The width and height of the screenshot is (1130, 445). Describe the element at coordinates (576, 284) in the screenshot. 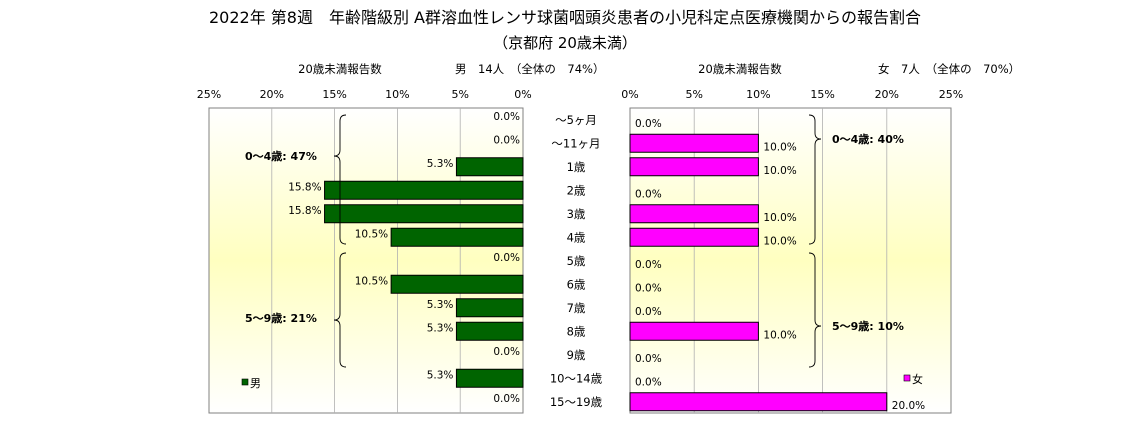

I see `category-label: 6歳` at that location.